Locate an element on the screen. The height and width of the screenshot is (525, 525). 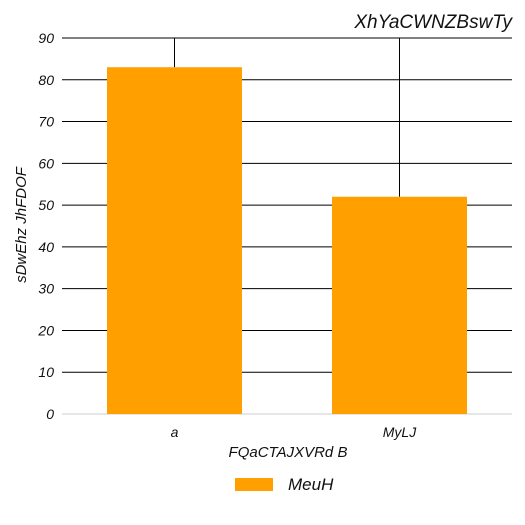
chart-title: XhYaCWNZBswTy is located at coordinates (433, 22).